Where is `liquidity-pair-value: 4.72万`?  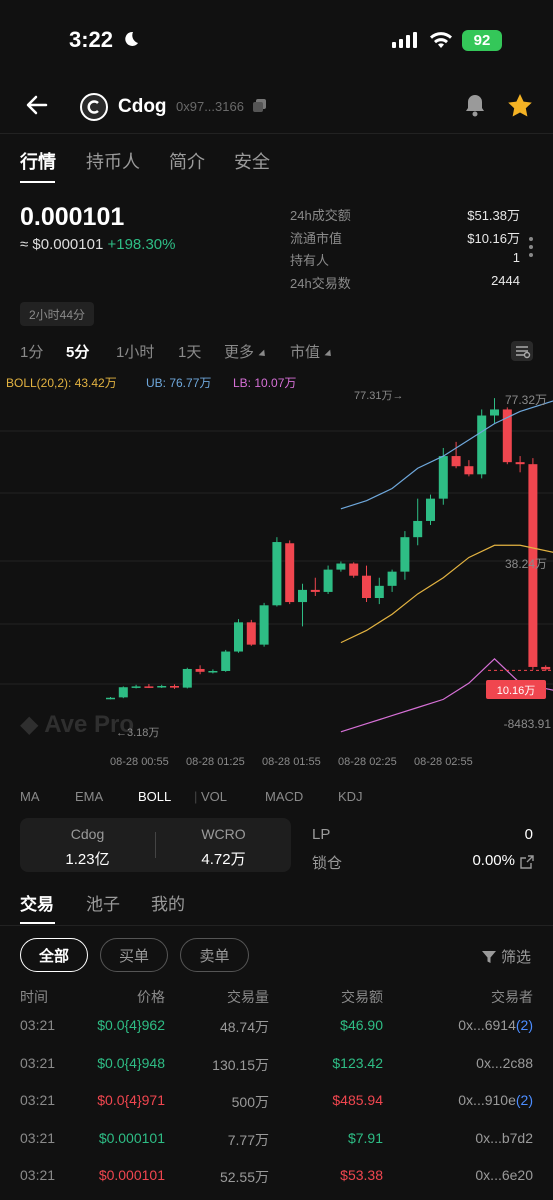
liquidity-pair-value: 4.72万 is located at coordinates (223, 859).